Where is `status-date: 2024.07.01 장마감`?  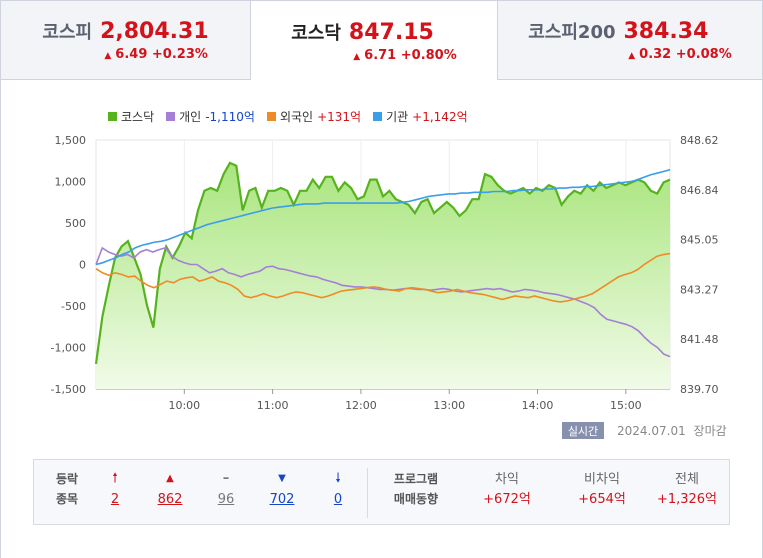 status-date: 2024.07.01 장마감 is located at coordinates (672, 430).